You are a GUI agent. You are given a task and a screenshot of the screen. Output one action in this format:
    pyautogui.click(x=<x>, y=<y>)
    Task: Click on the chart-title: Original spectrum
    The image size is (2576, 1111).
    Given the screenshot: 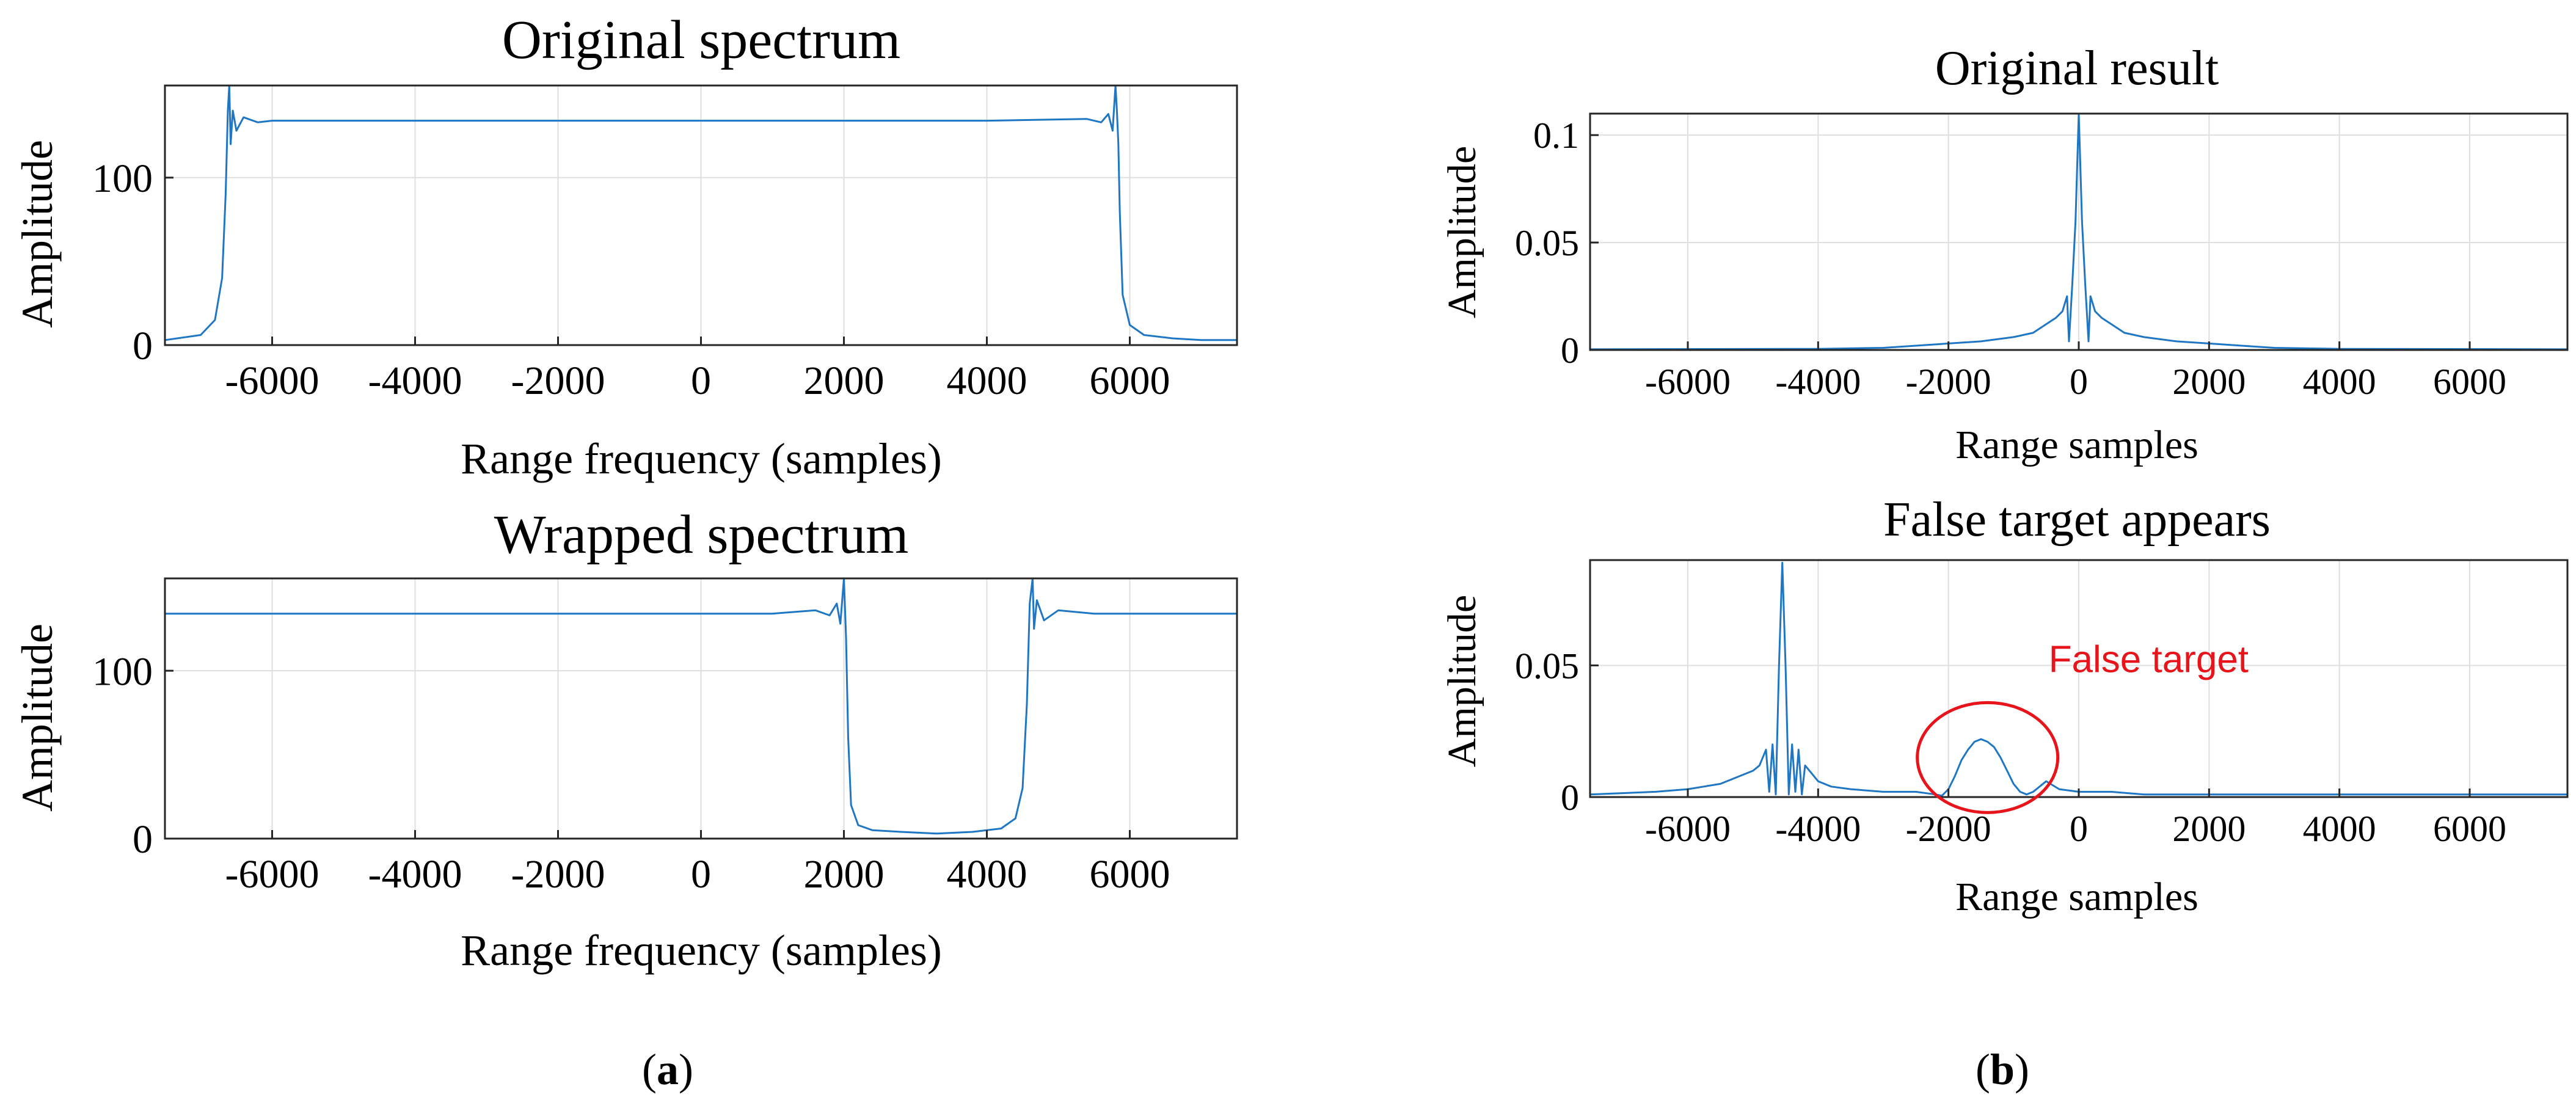 What is the action you would take?
    pyautogui.click(x=701, y=40)
    